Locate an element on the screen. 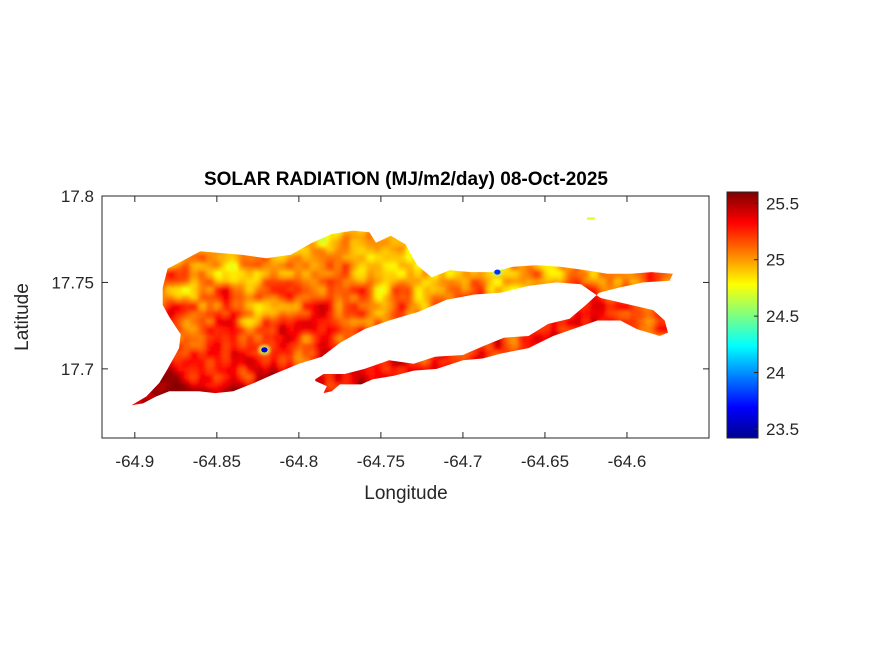 This screenshot has width=875, height=656. y-axis-label: Latitude is located at coordinates (22, 317).